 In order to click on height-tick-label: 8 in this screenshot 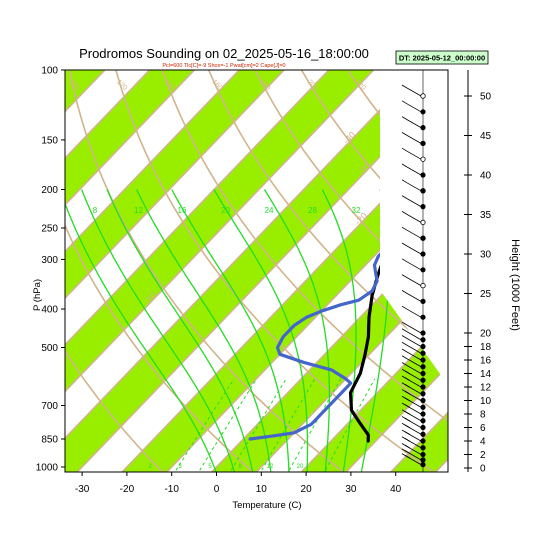, I will do `click(483, 415)`.